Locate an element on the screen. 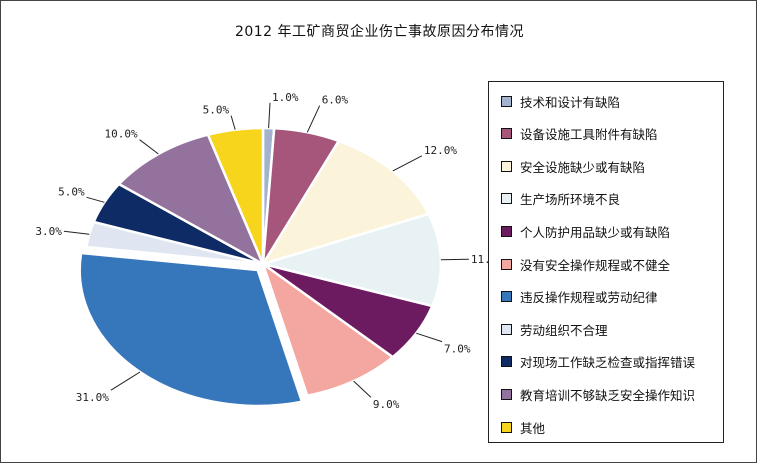  legend-item: 教育培训不够缺乏安全操作知识 is located at coordinates (598, 394).